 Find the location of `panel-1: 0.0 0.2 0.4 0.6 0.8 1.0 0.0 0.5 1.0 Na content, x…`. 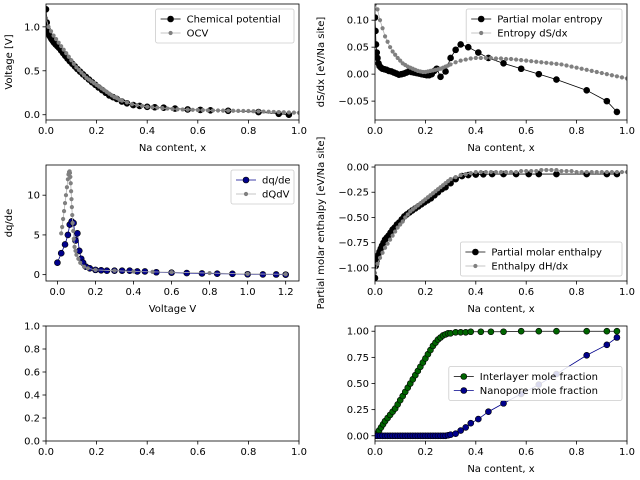

panel-1: 0.0 0.2 0.4 0.6 0.8 1.0 0.0 0.5 1.0 Na content, x… is located at coordinates (155, 78).